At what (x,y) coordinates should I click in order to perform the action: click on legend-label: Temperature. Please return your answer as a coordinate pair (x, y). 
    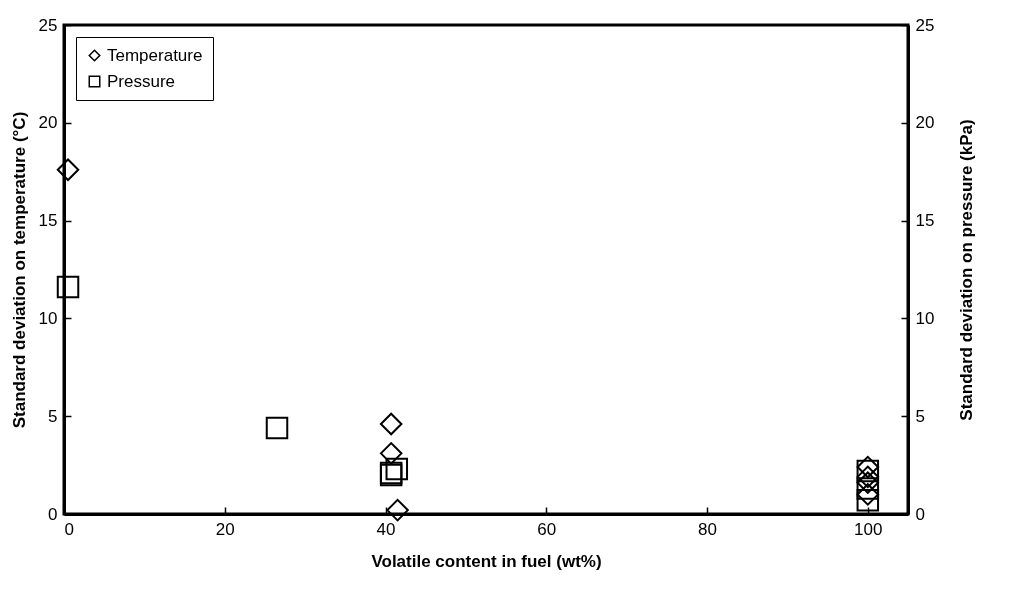
    Looking at the image, I should click on (155, 55).